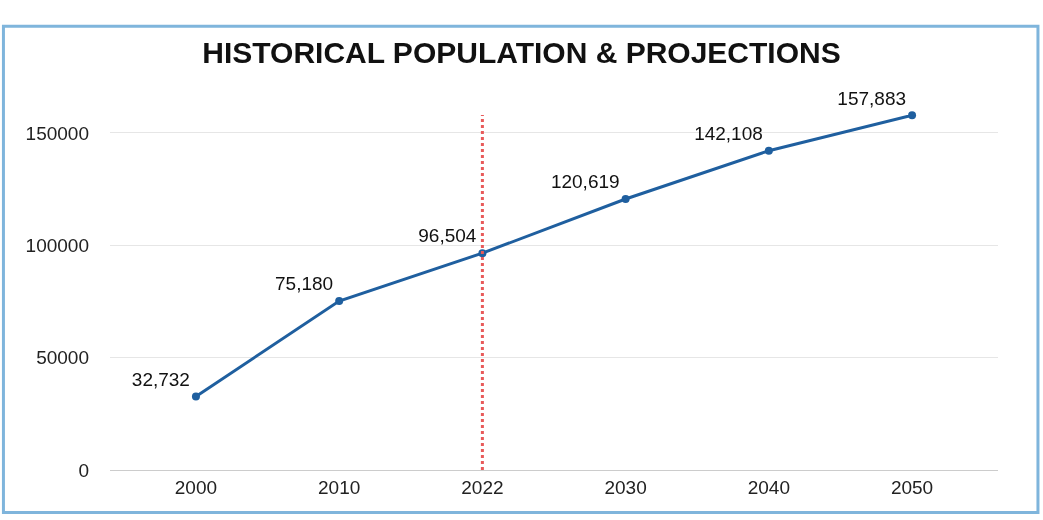  What do you see at coordinates (62, 358) in the screenshot?
I see `y-tick-label: 50000` at bounding box center [62, 358].